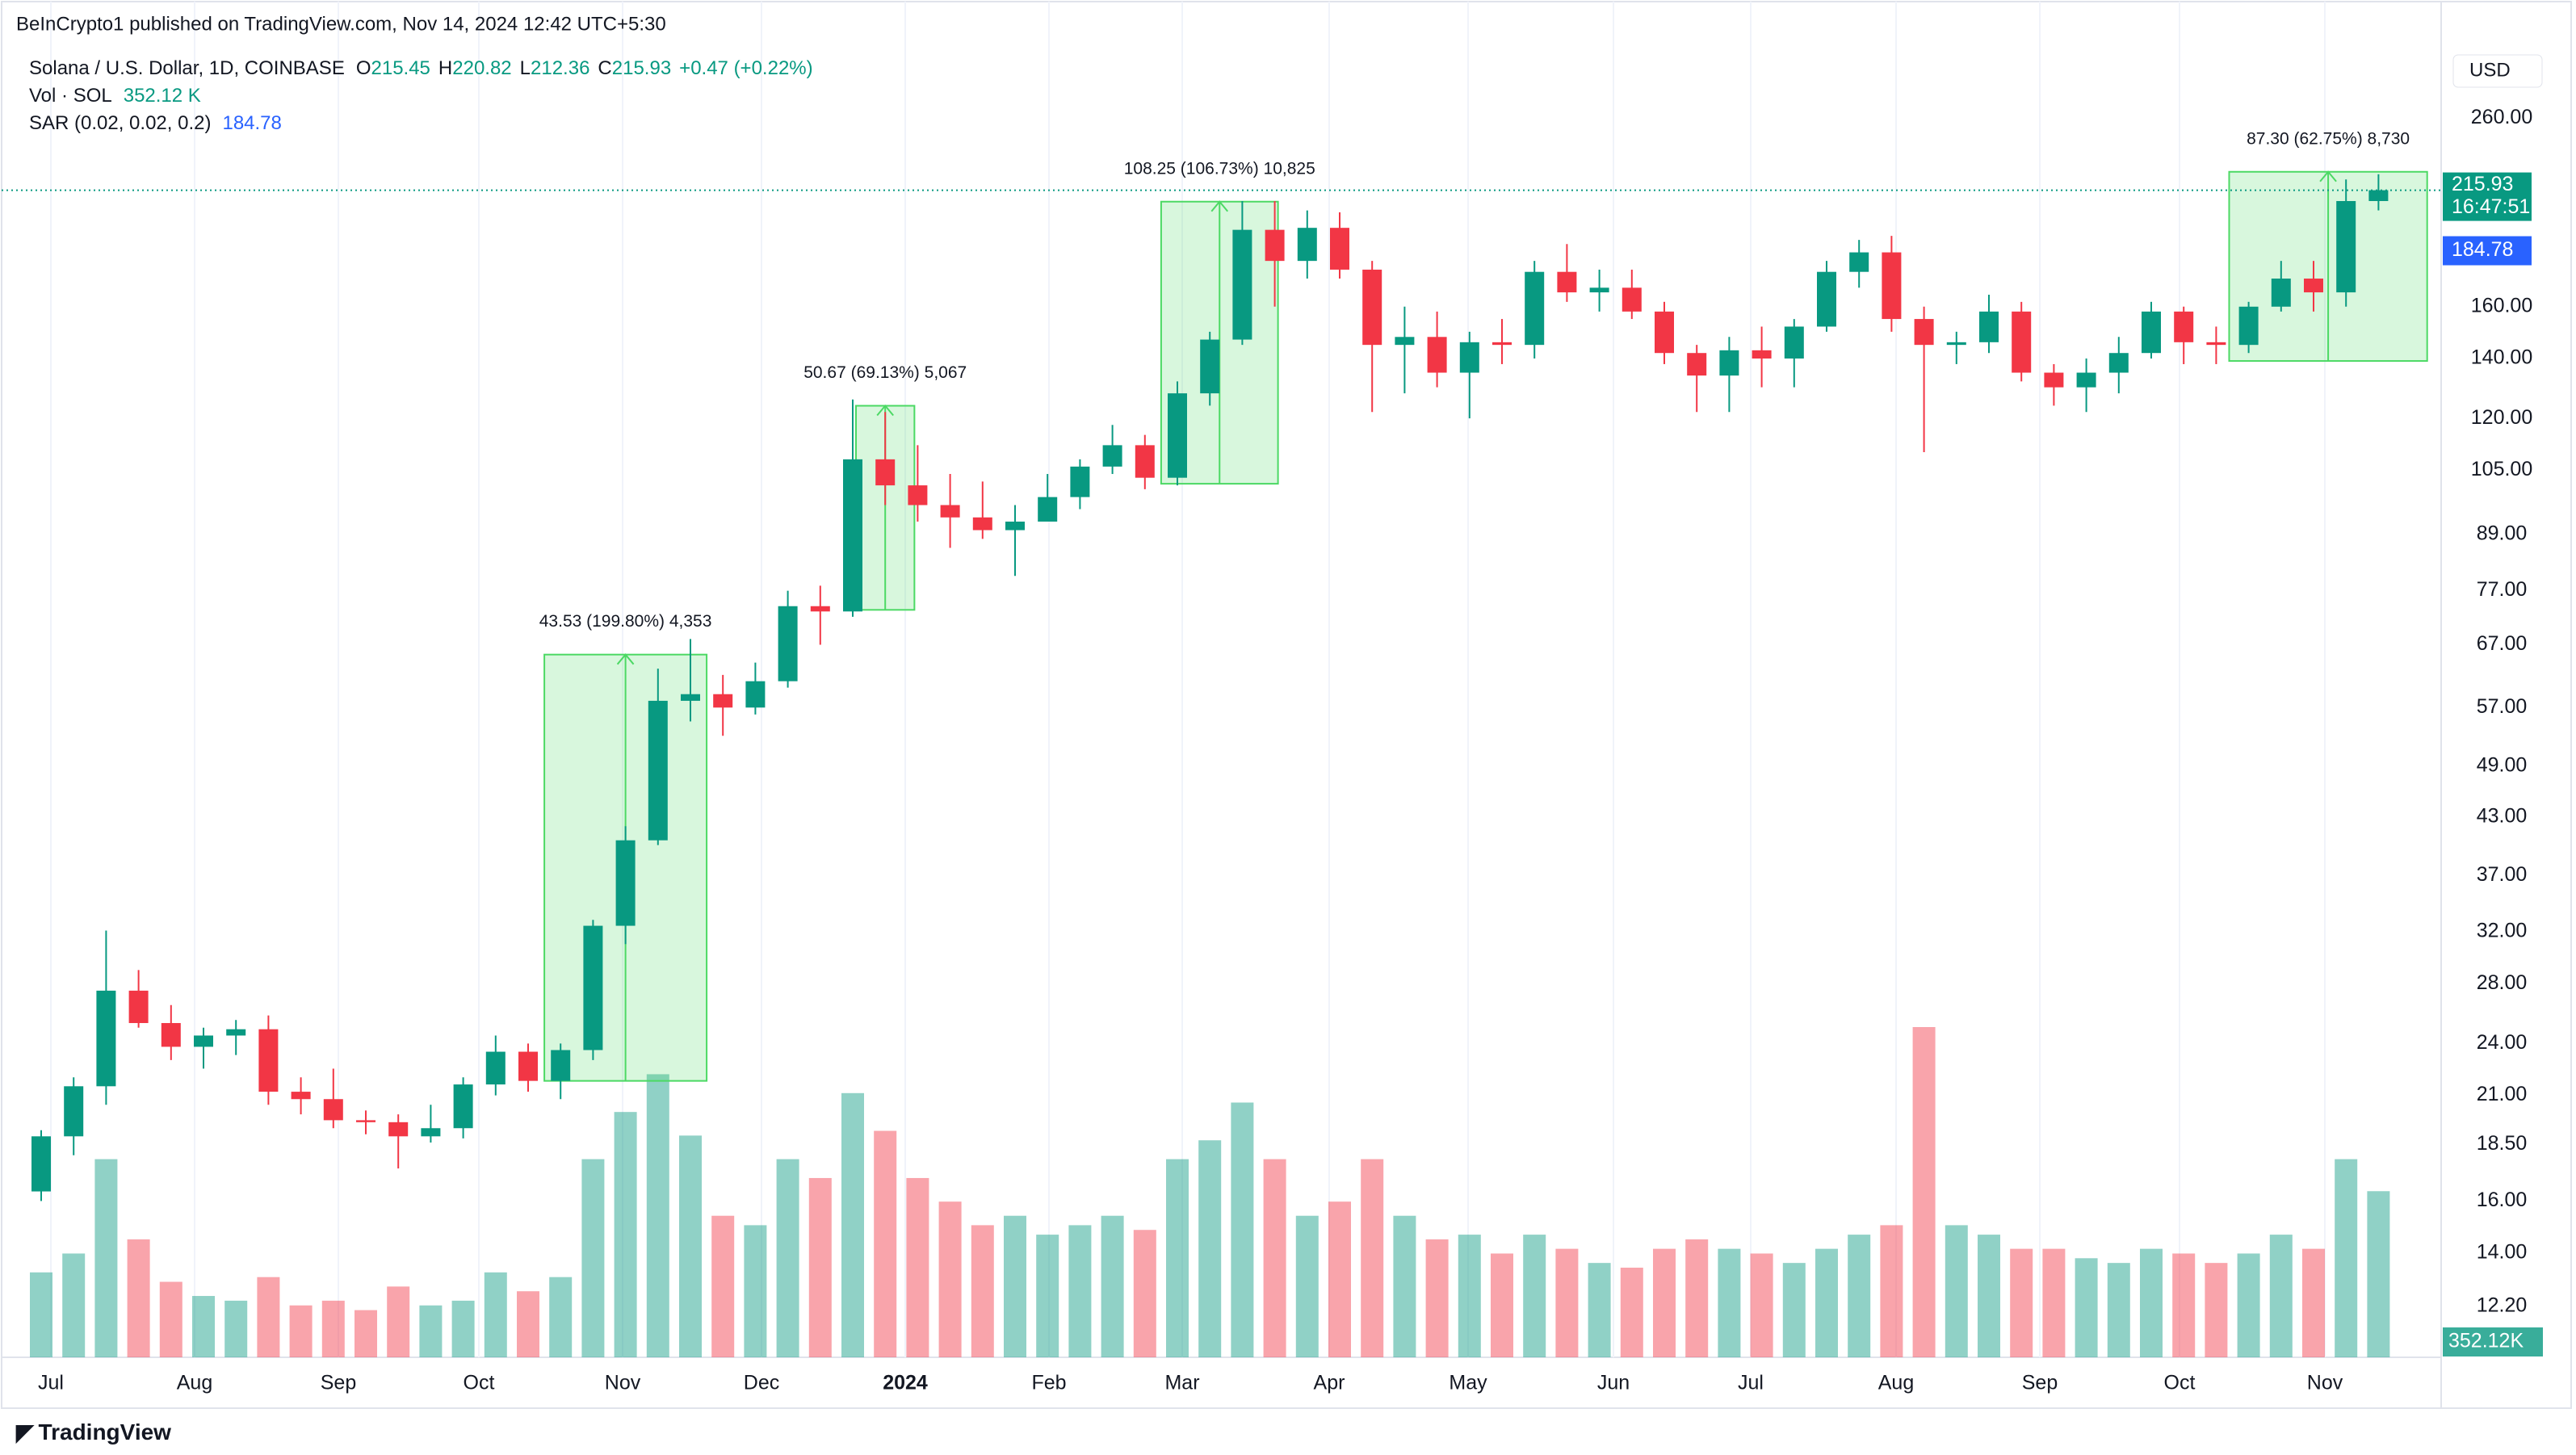 The image size is (2576, 1455). I want to click on y-tick-label: 67.00, so click(2502, 643).